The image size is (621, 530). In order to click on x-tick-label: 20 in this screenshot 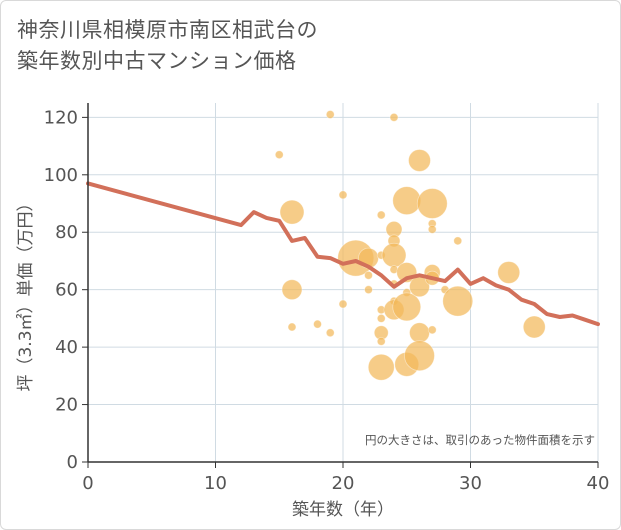, I will do `click(343, 483)`.